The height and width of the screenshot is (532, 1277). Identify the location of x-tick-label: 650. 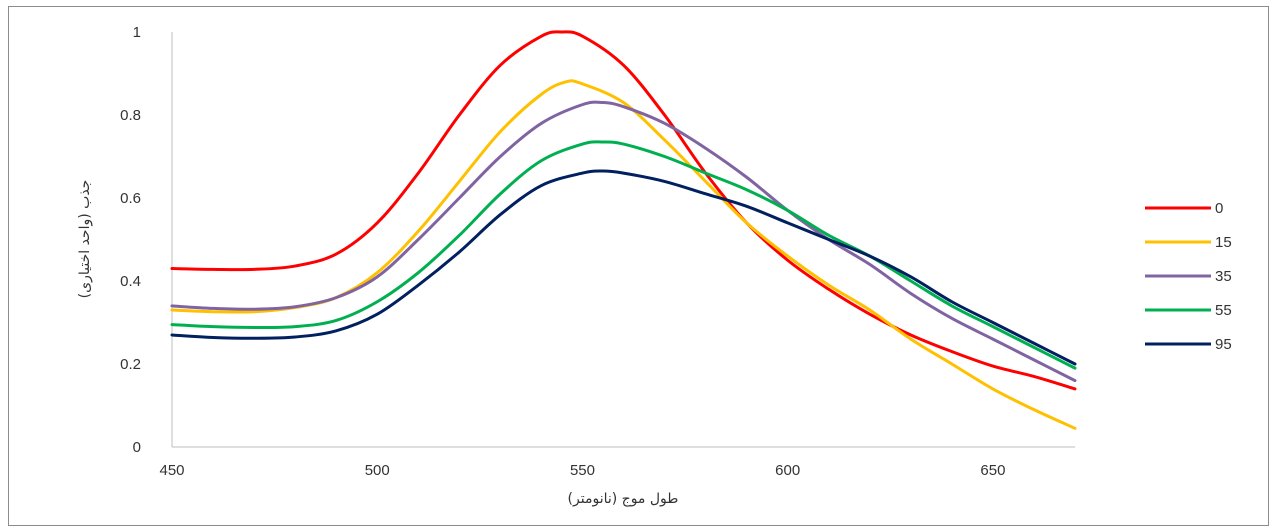
(992, 470).